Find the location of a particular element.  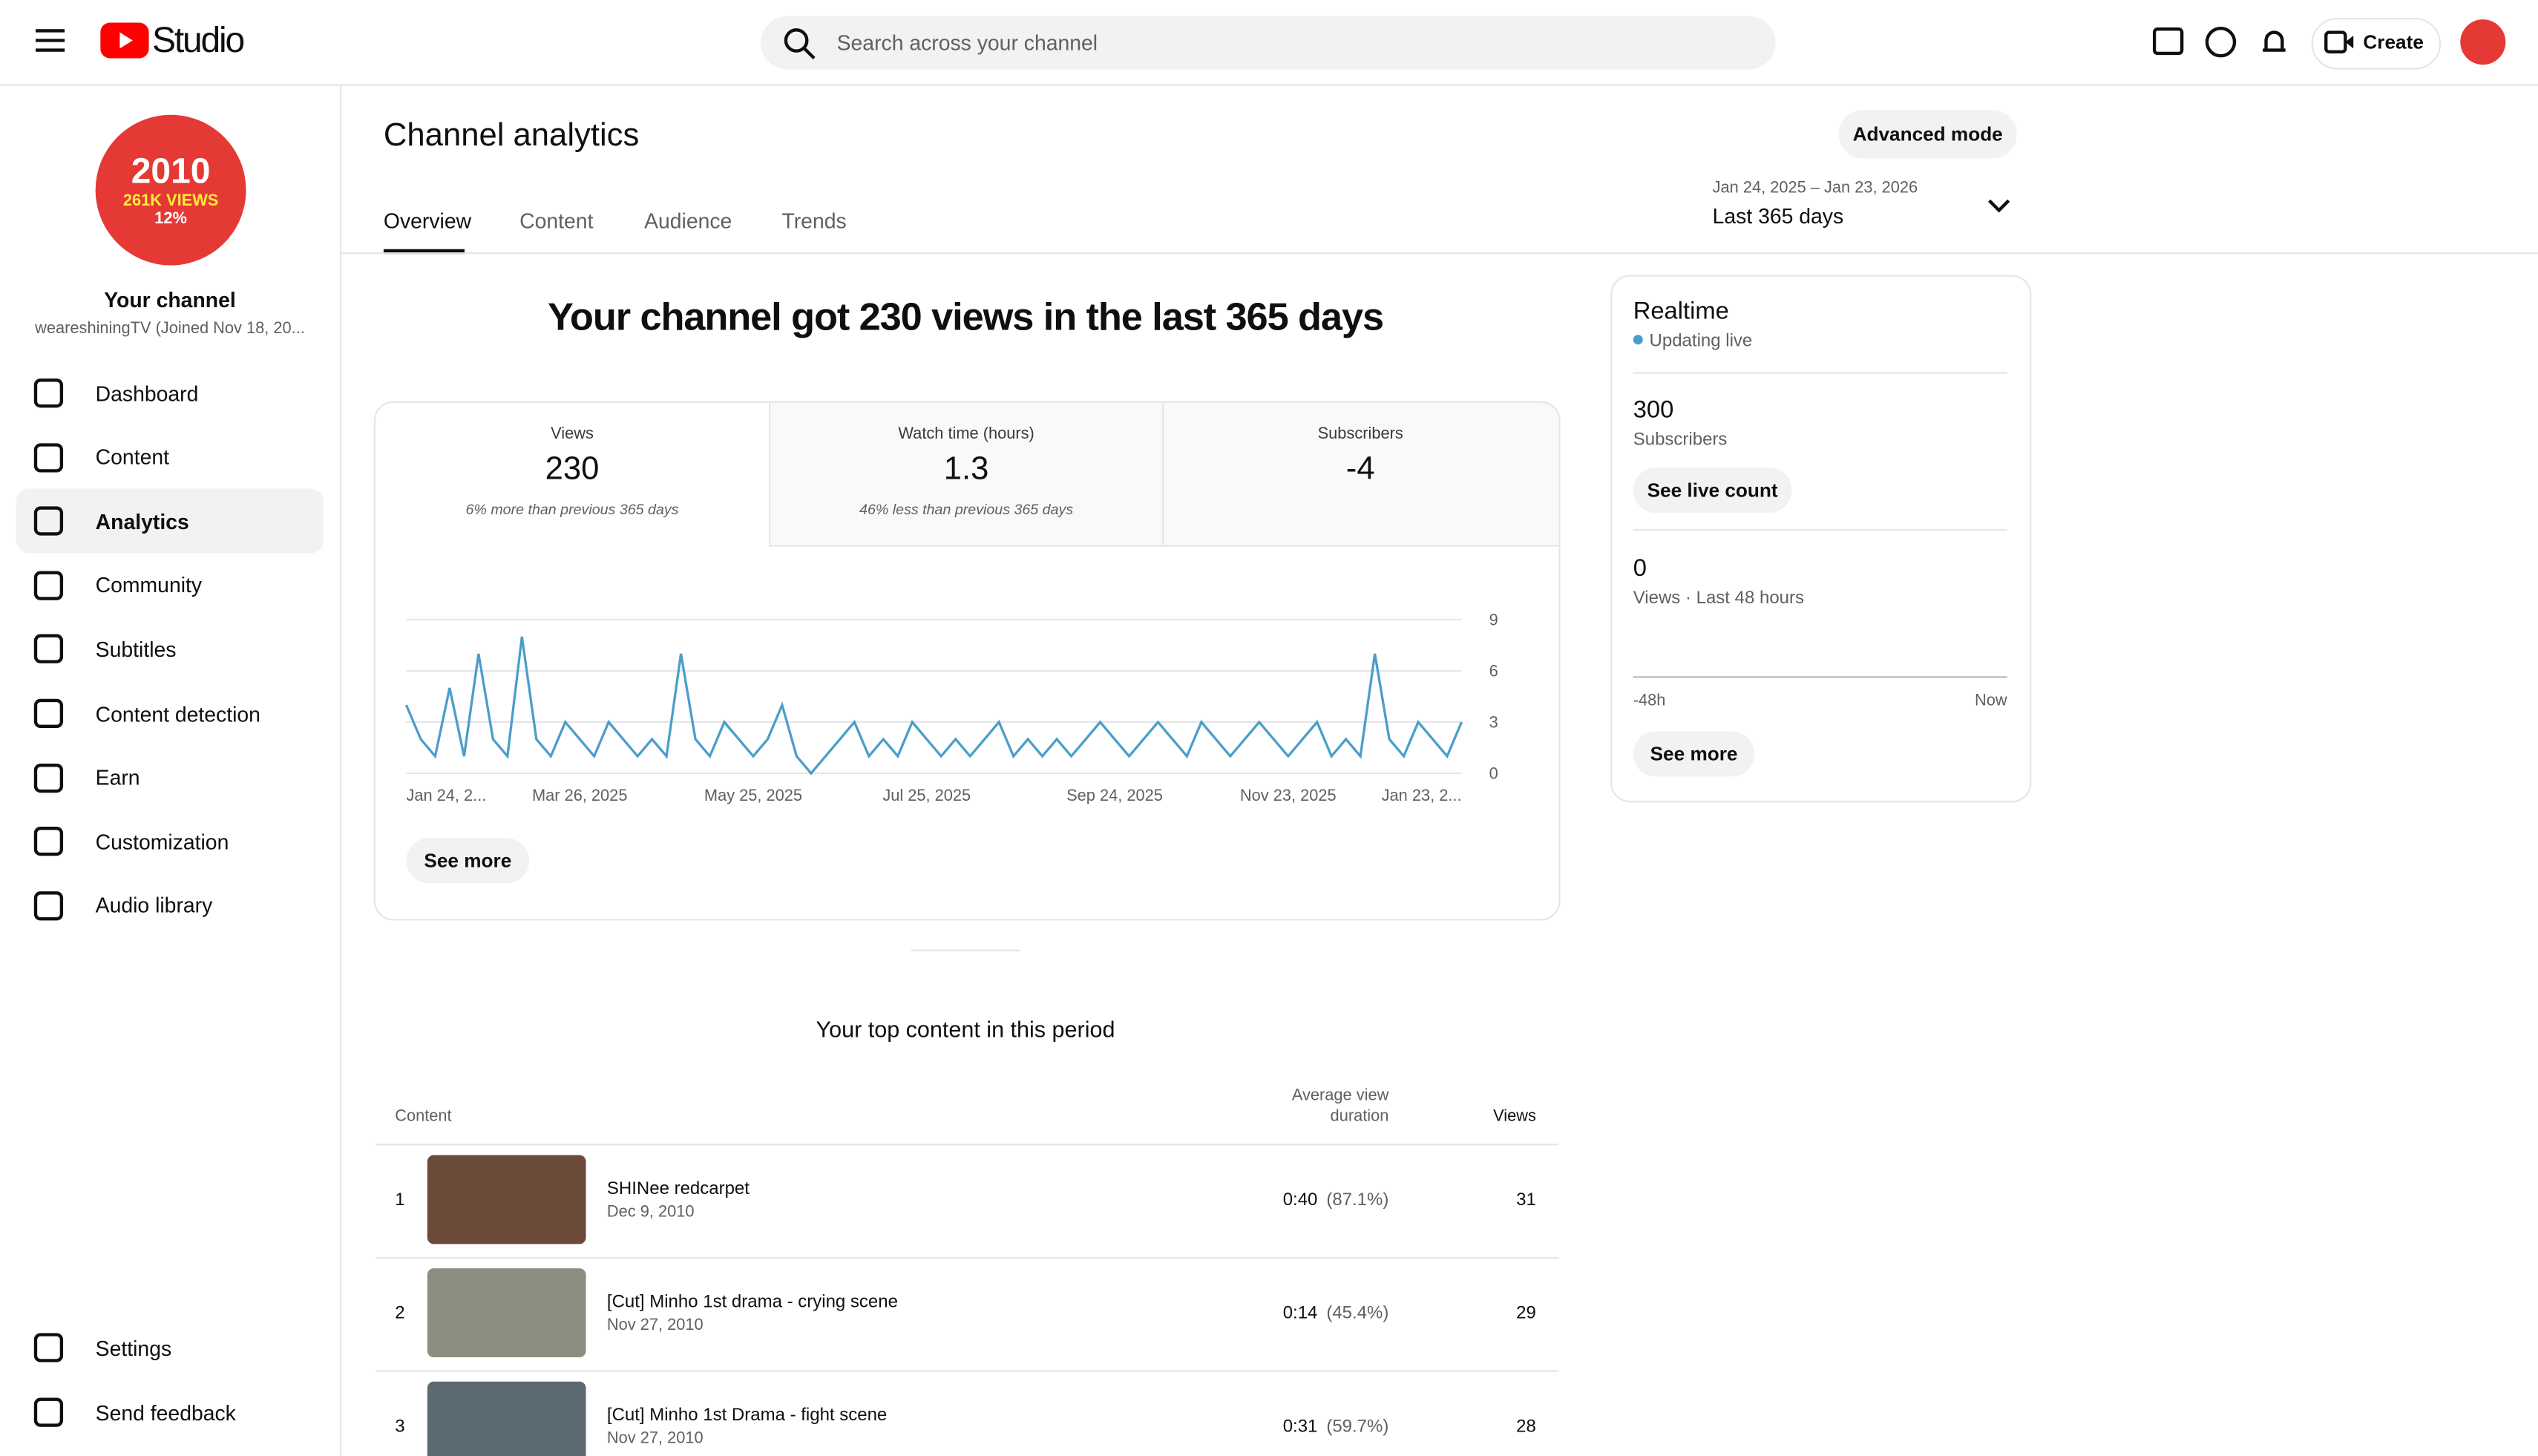

create-button is located at coordinates (2376, 44).